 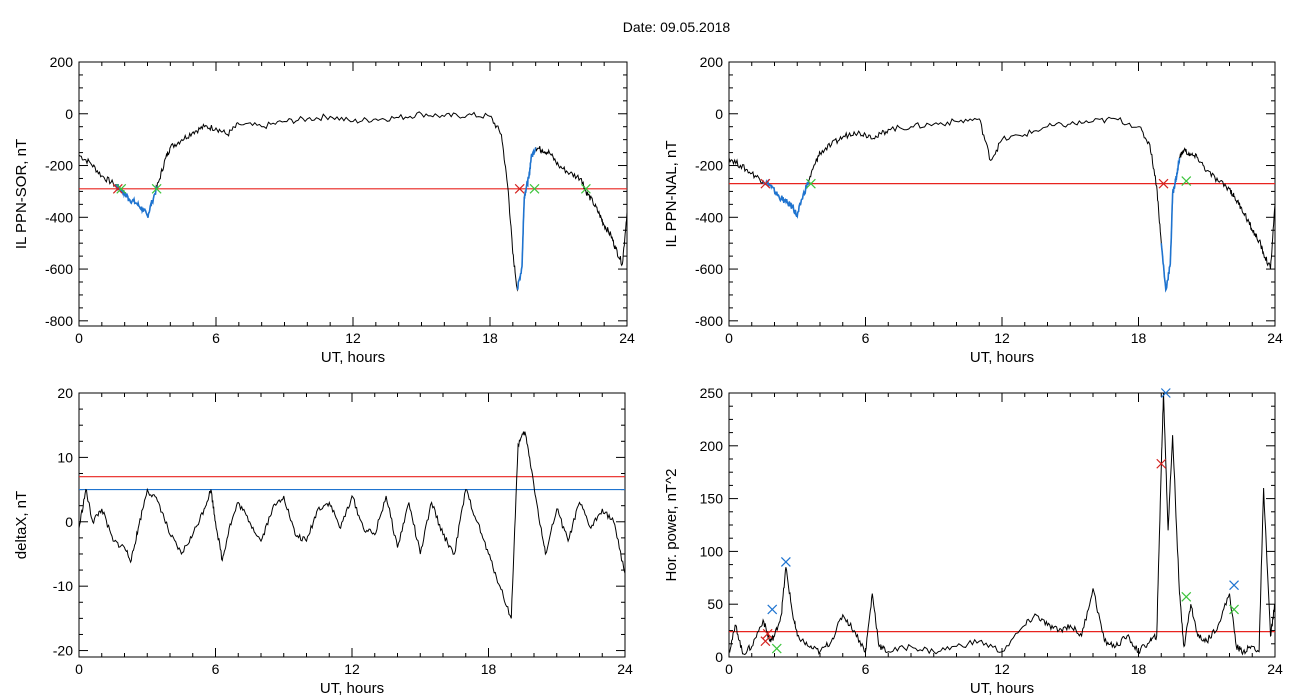 What do you see at coordinates (676, 27) in the screenshot?
I see `page-title: Date: 09.05.2018` at bounding box center [676, 27].